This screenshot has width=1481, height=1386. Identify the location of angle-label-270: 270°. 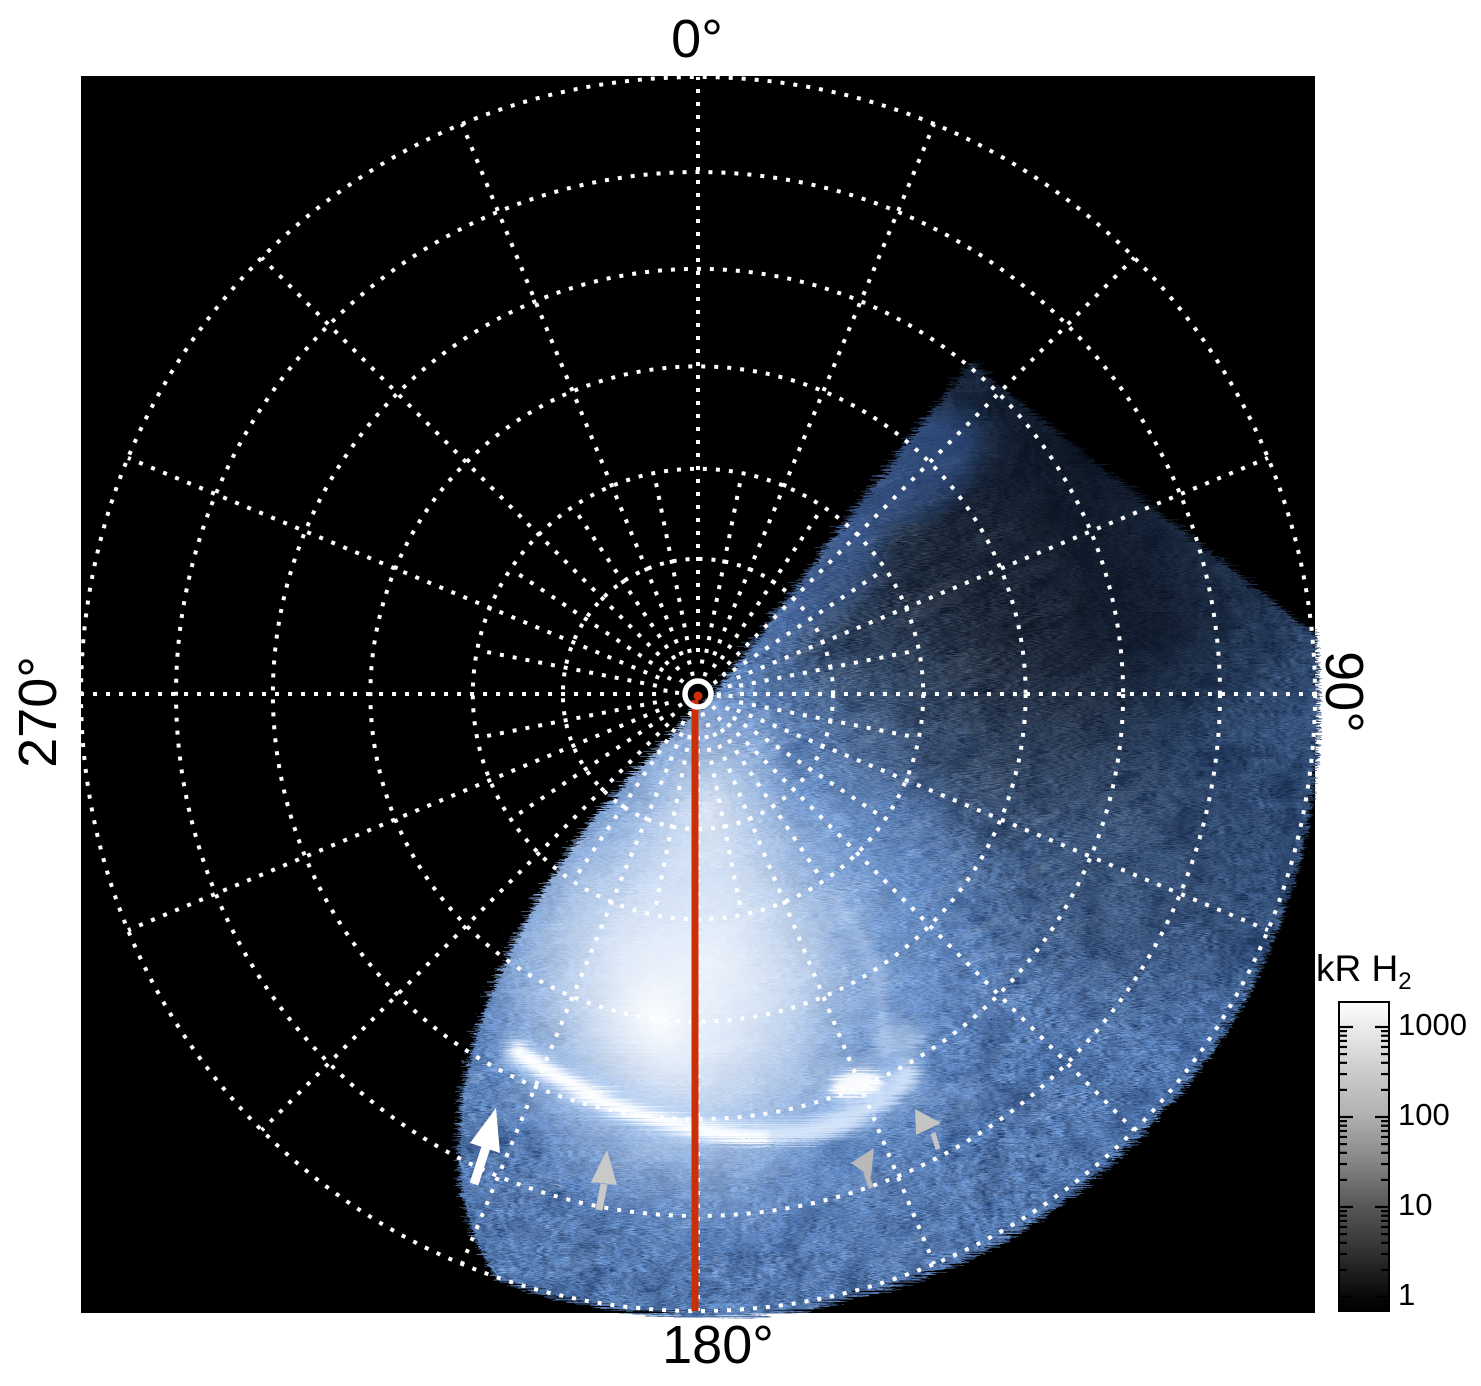
(38, 712).